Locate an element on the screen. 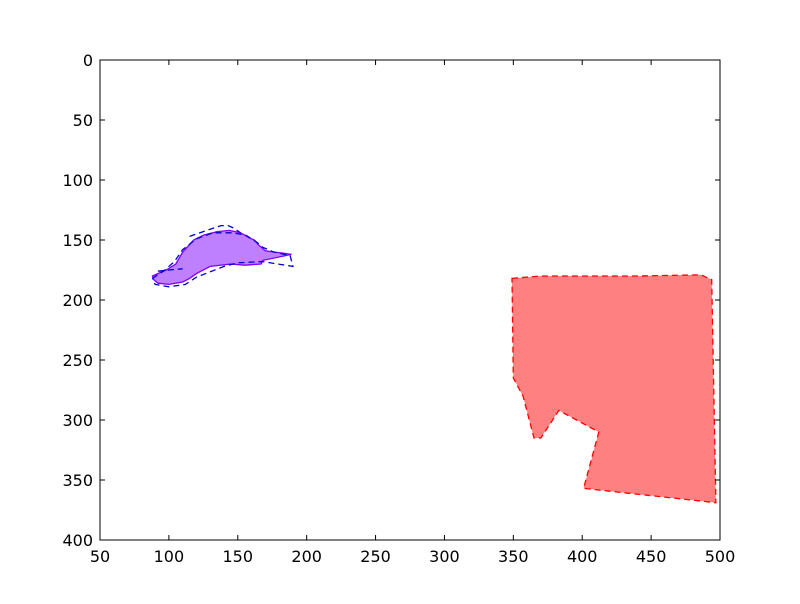  y-tick-label: 400 is located at coordinates (77, 540).